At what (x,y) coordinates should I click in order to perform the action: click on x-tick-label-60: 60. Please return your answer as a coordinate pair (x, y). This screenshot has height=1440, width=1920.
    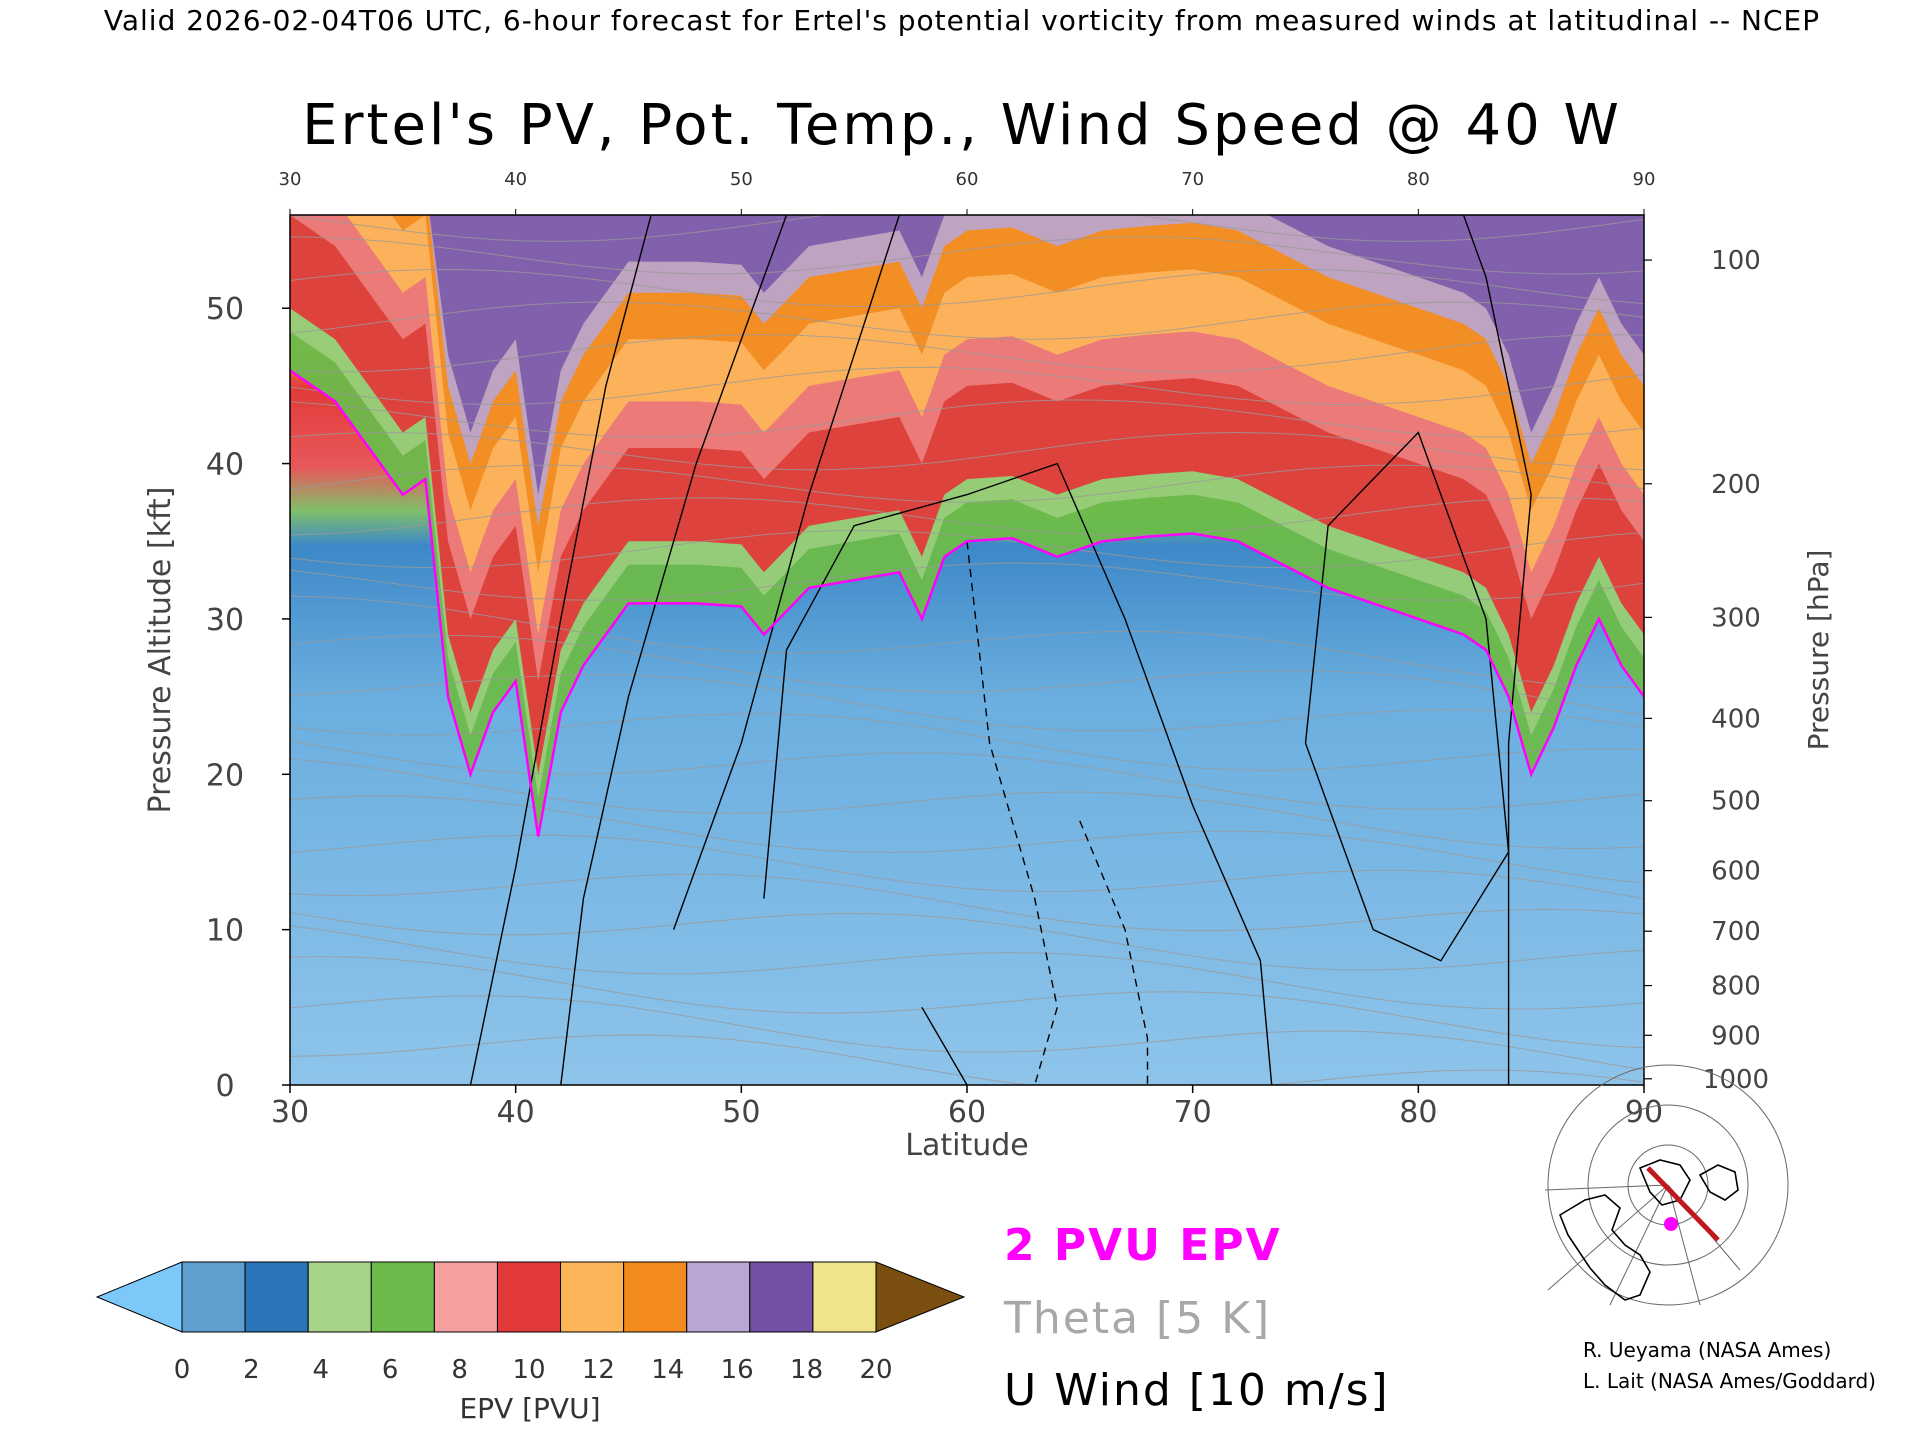
    Looking at the image, I should click on (967, 1112).